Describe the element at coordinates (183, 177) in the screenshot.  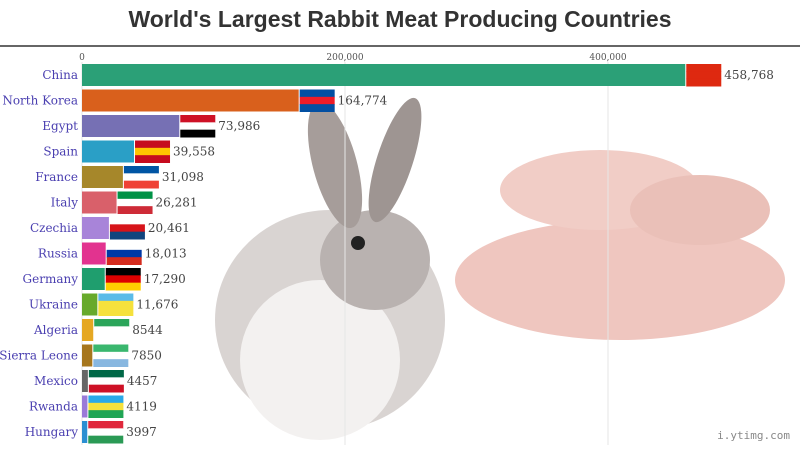
I see `value-label: 31,098` at that location.